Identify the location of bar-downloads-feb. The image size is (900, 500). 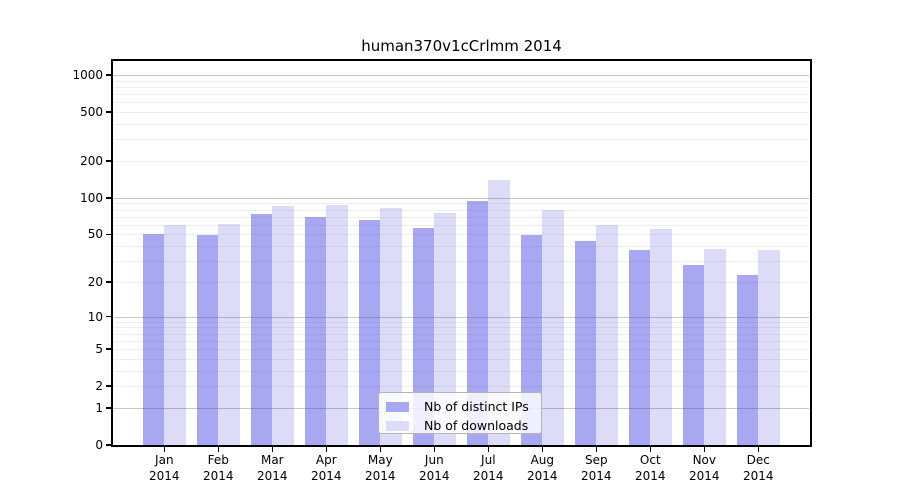
(229, 334).